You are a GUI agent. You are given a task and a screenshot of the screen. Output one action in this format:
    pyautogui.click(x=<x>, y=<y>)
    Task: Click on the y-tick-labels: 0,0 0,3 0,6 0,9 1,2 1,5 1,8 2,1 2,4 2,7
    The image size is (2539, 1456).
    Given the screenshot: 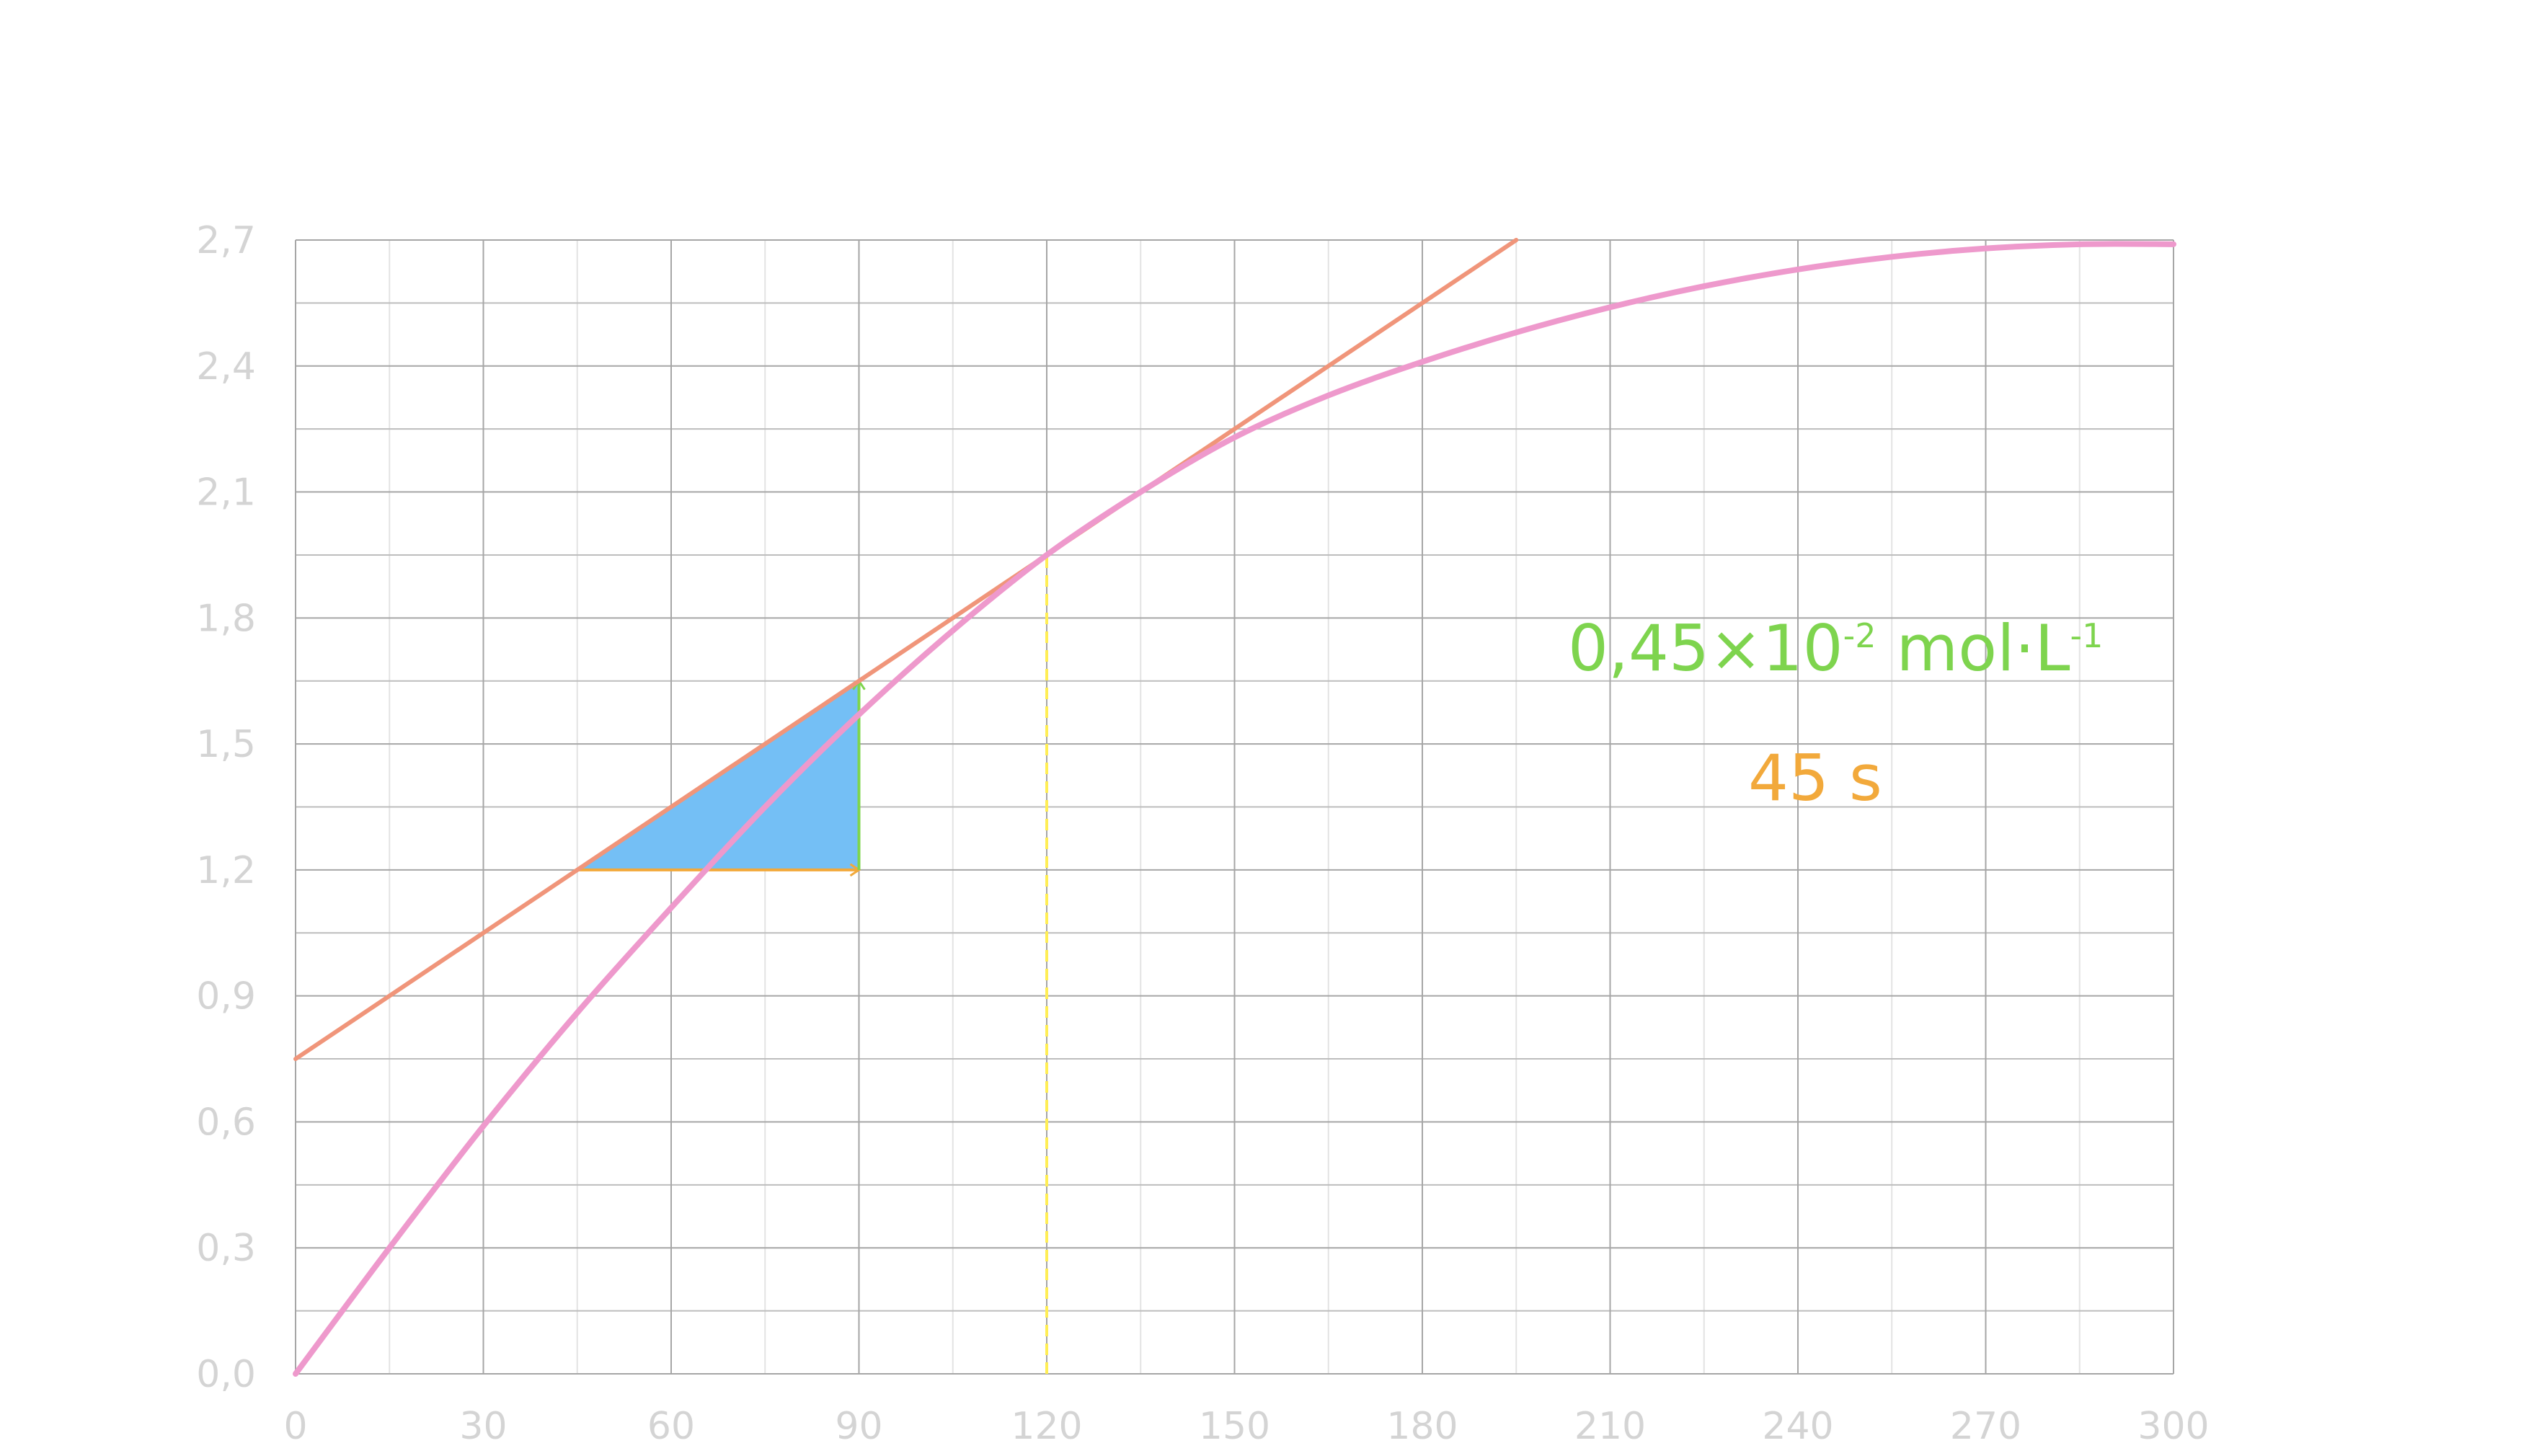 What is the action you would take?
    pyautogui.click(x=226, y=807)
    